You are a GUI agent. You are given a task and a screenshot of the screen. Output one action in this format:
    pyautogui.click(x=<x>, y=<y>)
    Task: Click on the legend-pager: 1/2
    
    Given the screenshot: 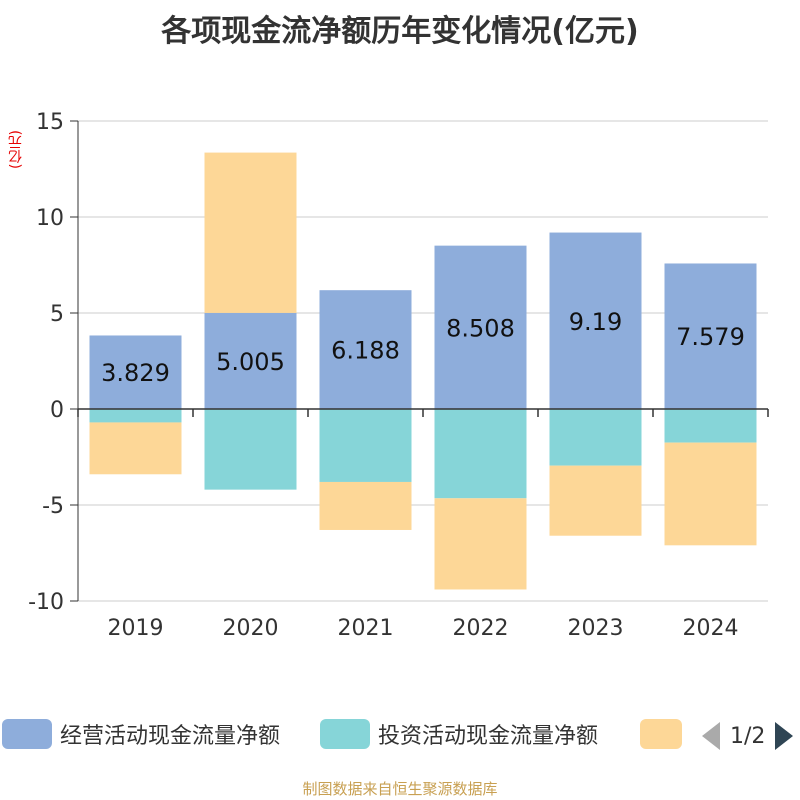 What is the action you would take?
    pyautogui.click(x=748, y=736)
    